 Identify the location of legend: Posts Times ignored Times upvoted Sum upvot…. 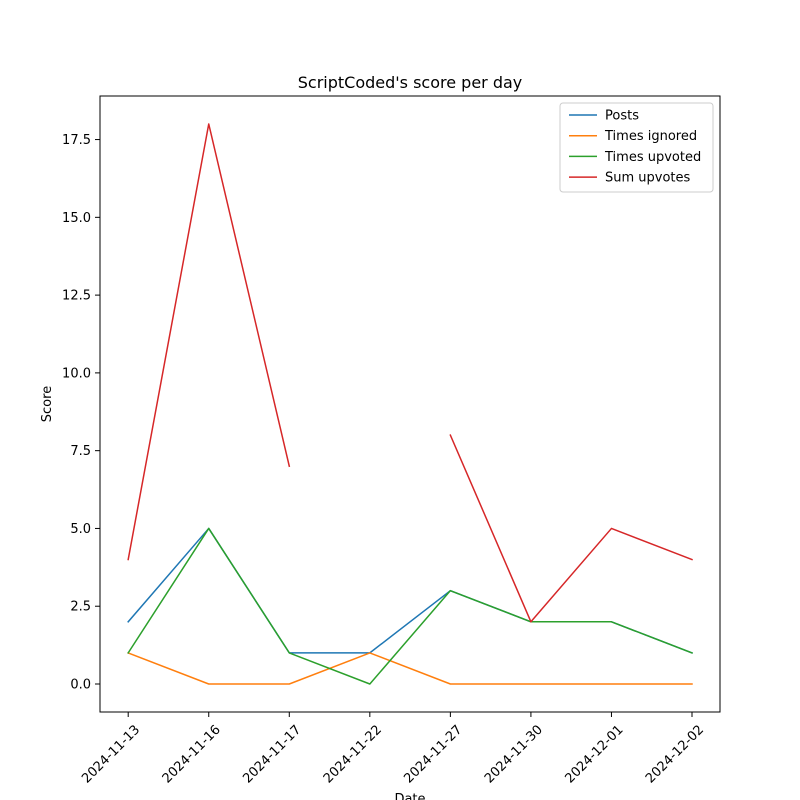
(636, 147).